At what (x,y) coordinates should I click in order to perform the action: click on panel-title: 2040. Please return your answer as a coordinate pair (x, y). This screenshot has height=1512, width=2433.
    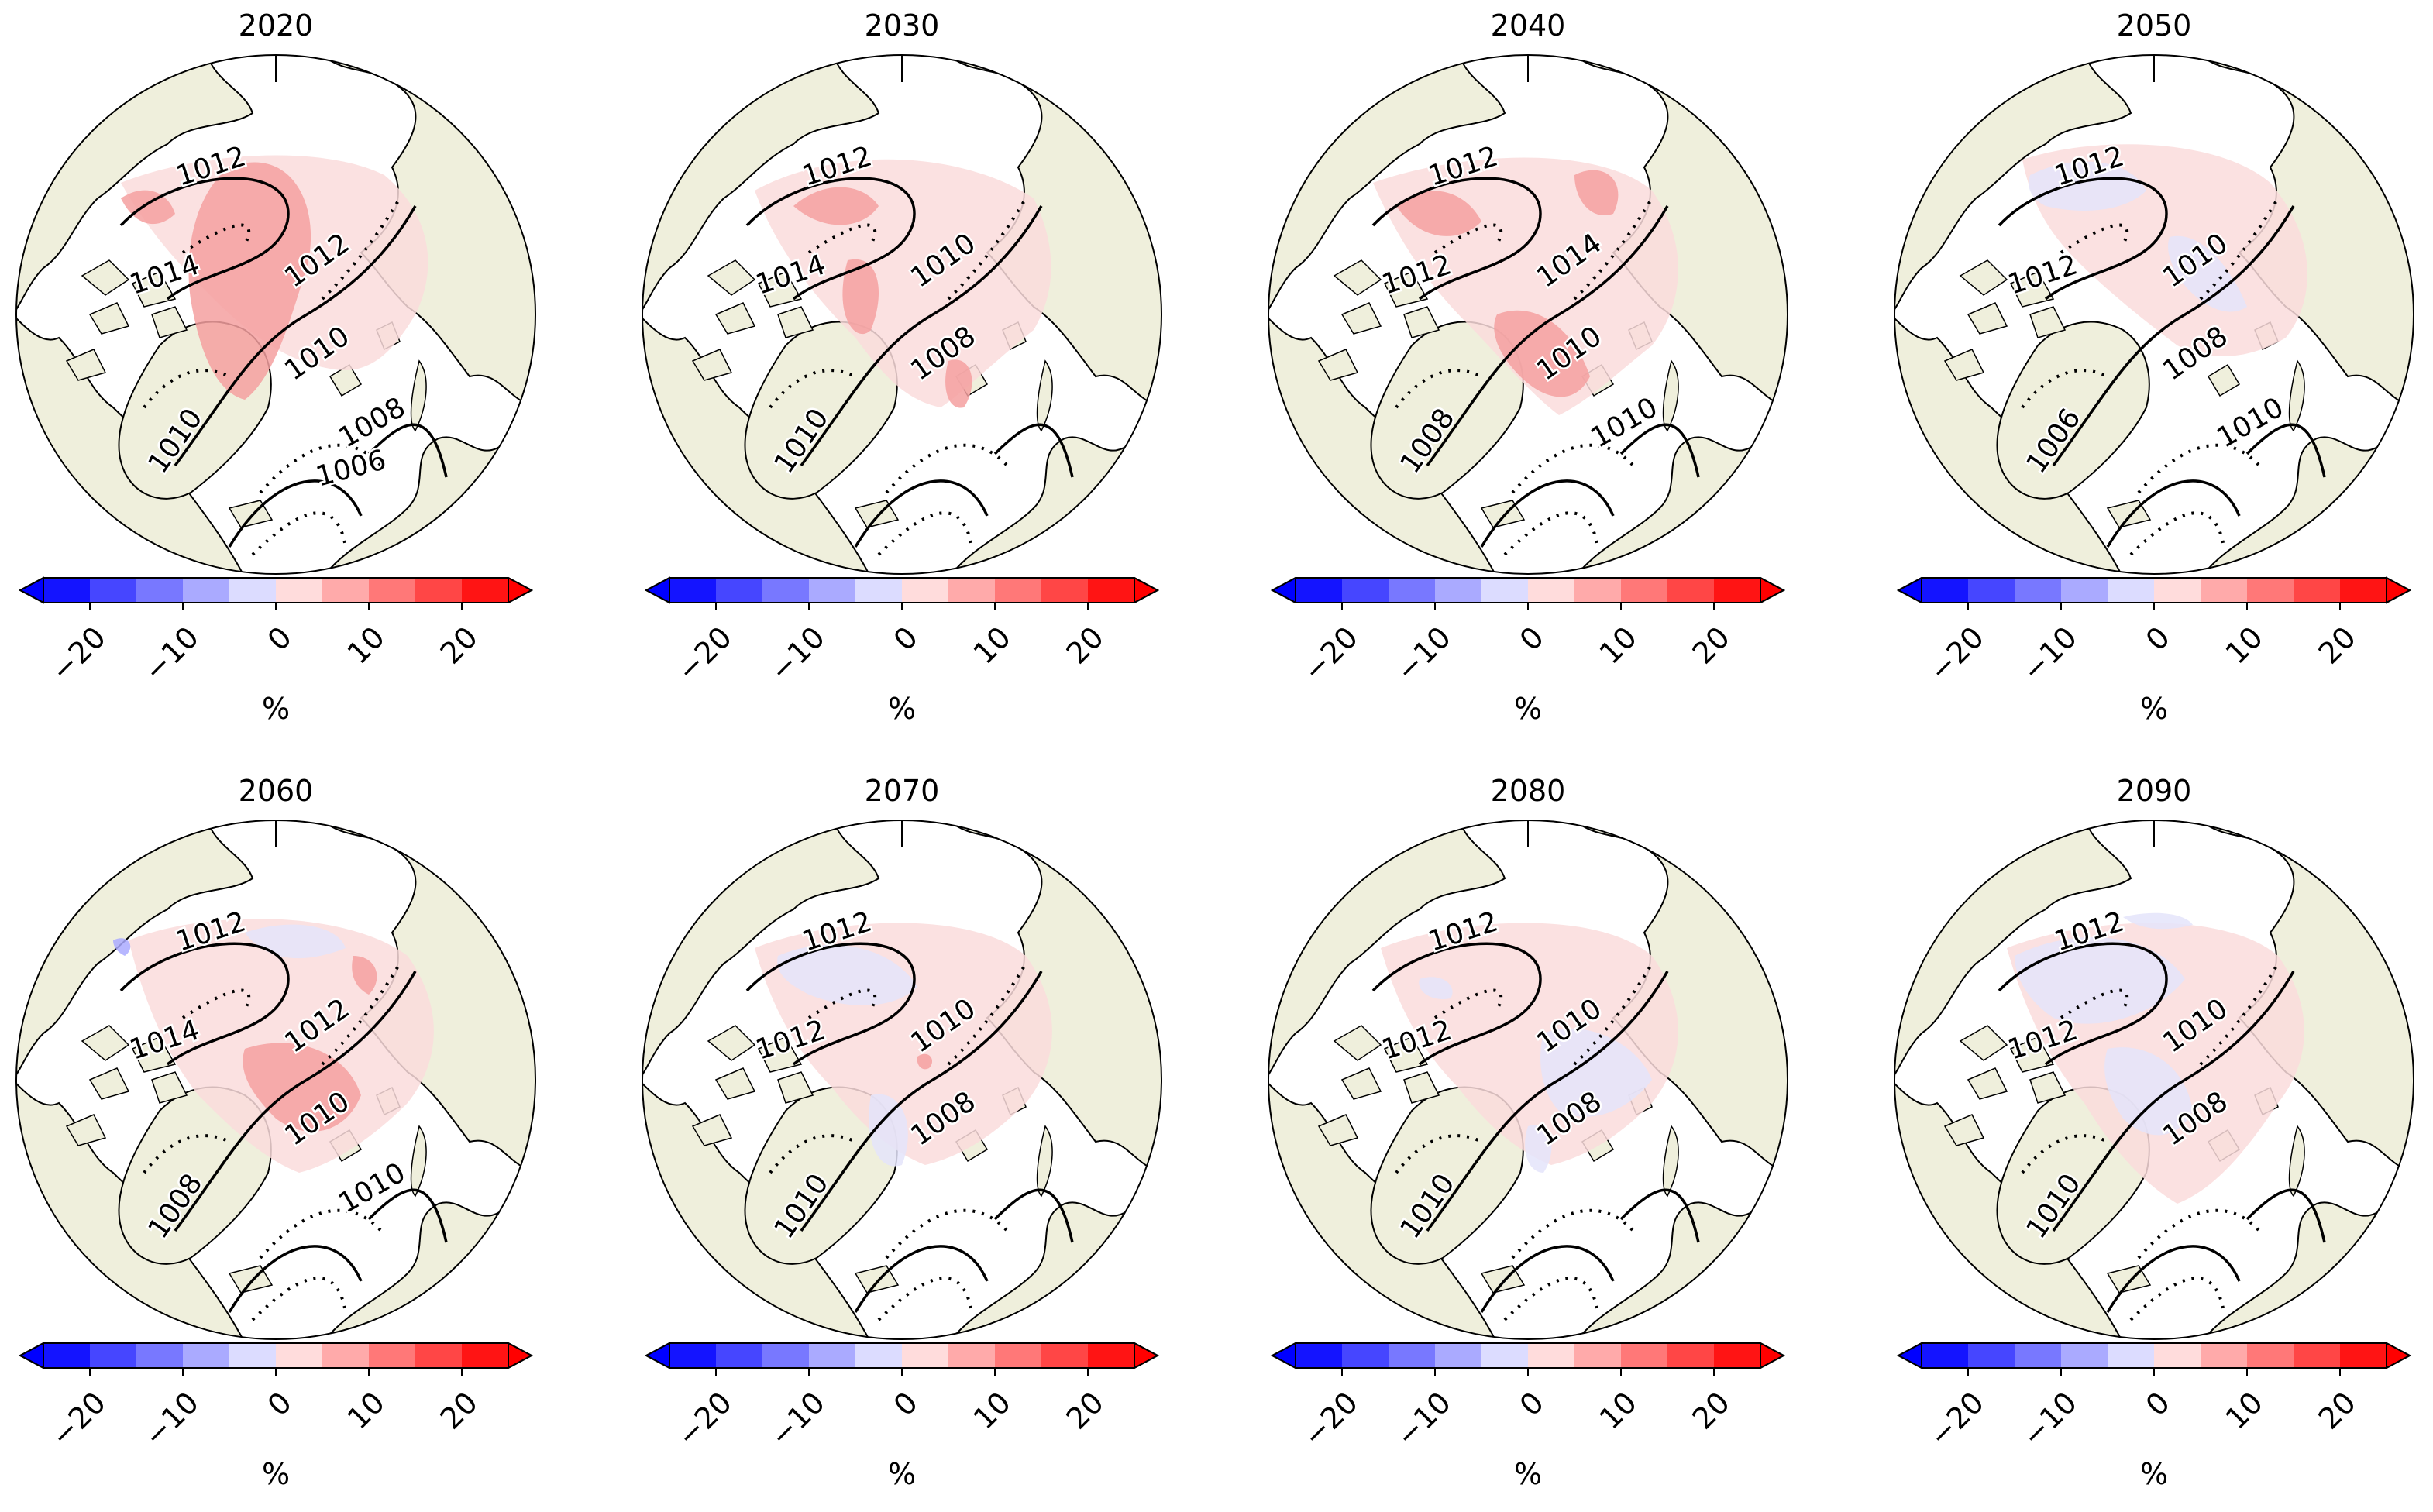
    Looking at the image, I should click on (1528, 26).